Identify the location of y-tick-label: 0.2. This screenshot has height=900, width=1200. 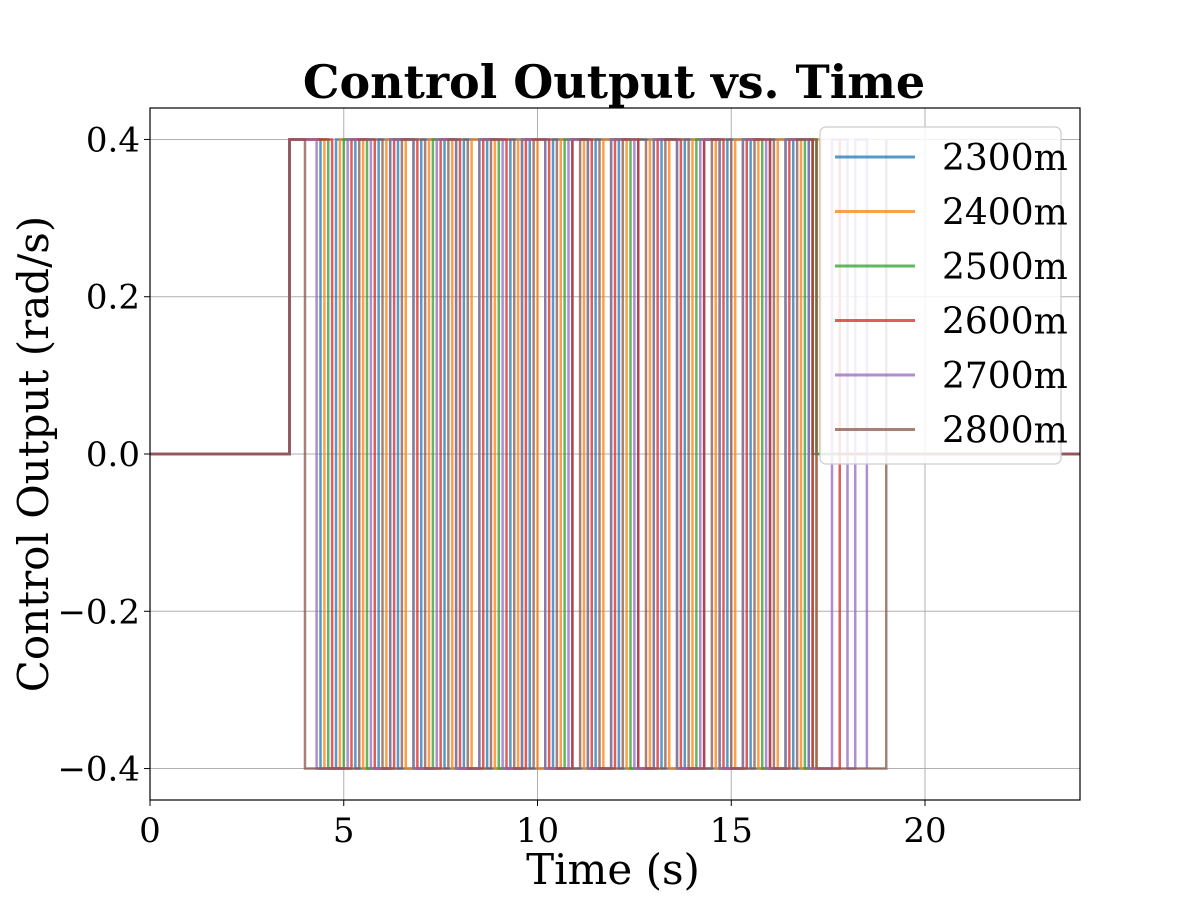
(113, 298).